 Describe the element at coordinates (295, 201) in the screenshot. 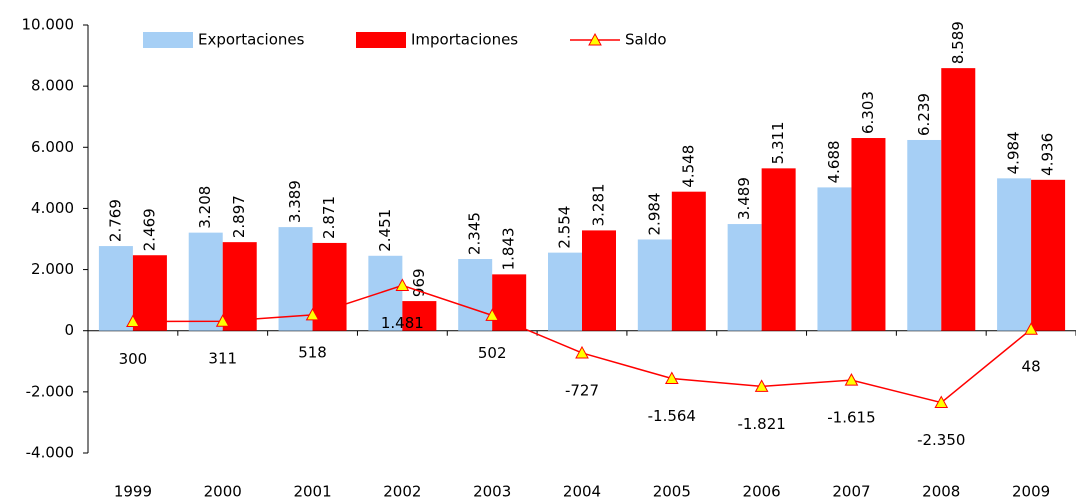

I see `bar-value-label: 3.389` at that location.